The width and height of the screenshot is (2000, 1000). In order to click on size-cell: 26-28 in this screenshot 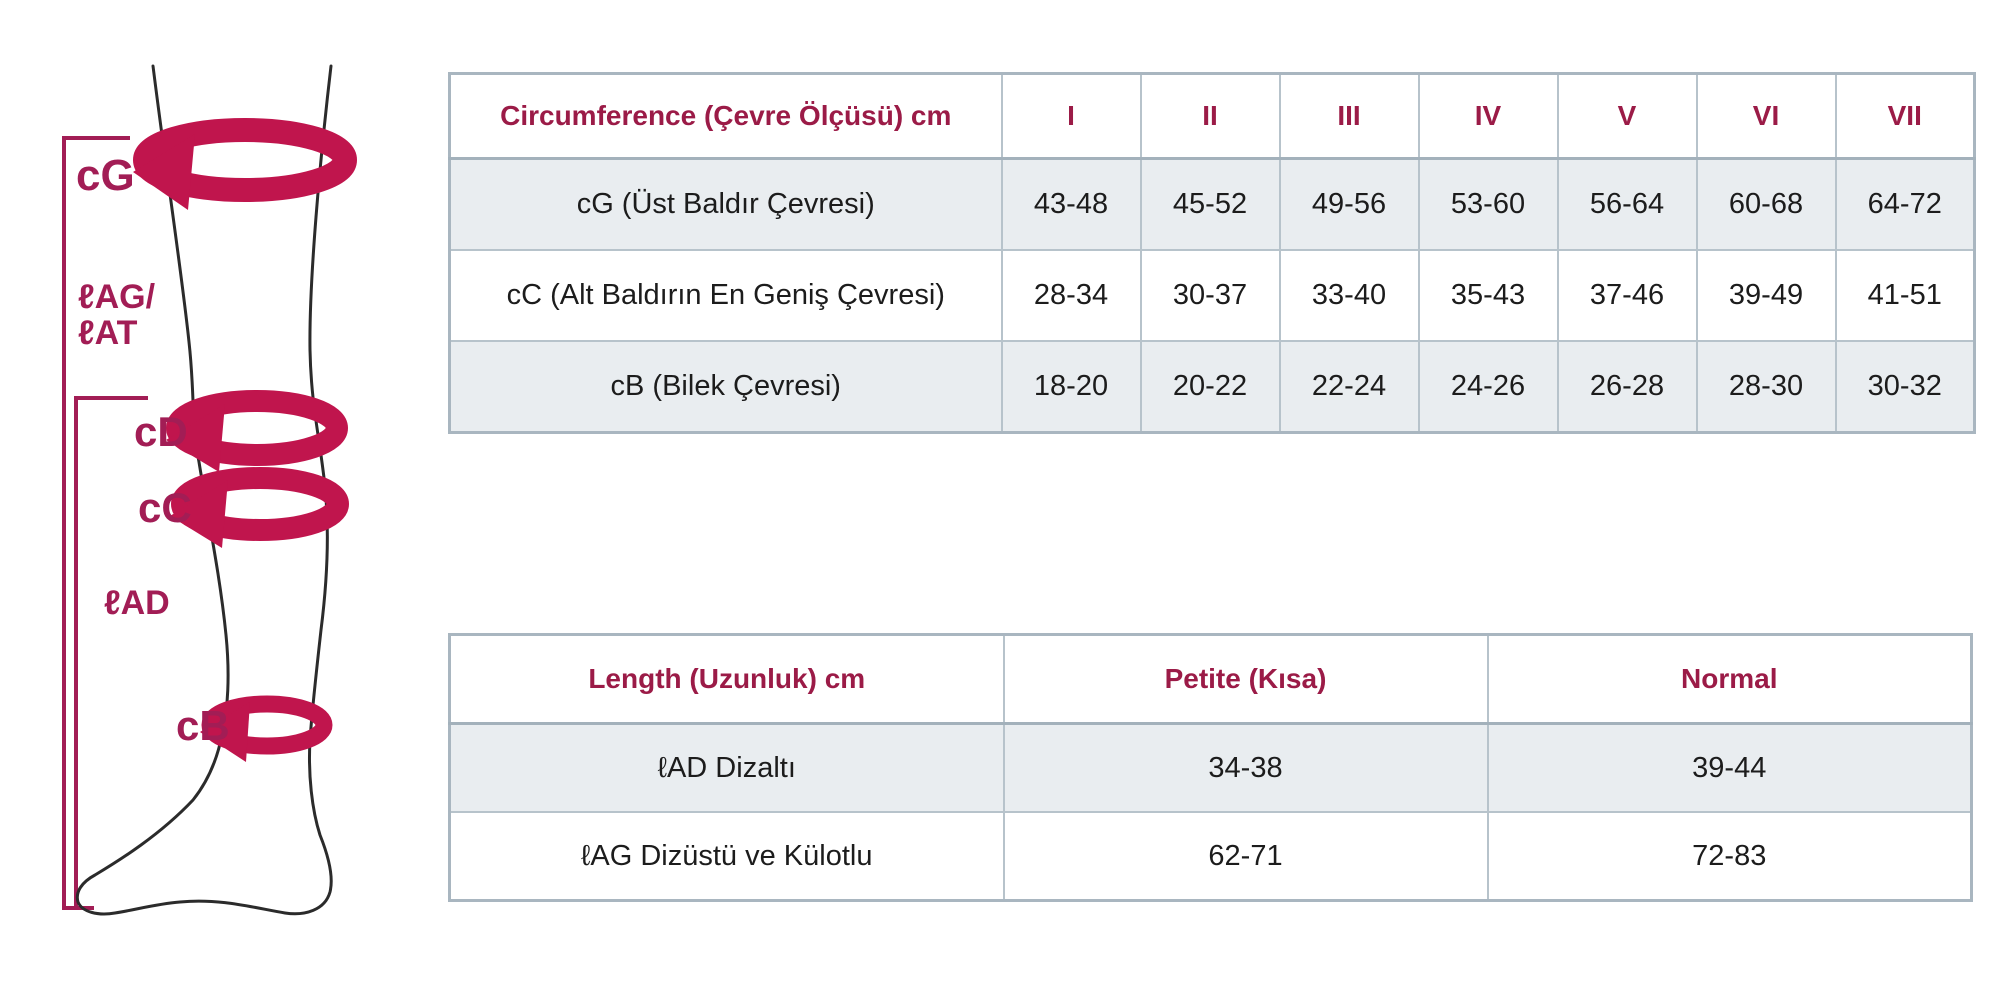, I will do `click(1627, 387)`.